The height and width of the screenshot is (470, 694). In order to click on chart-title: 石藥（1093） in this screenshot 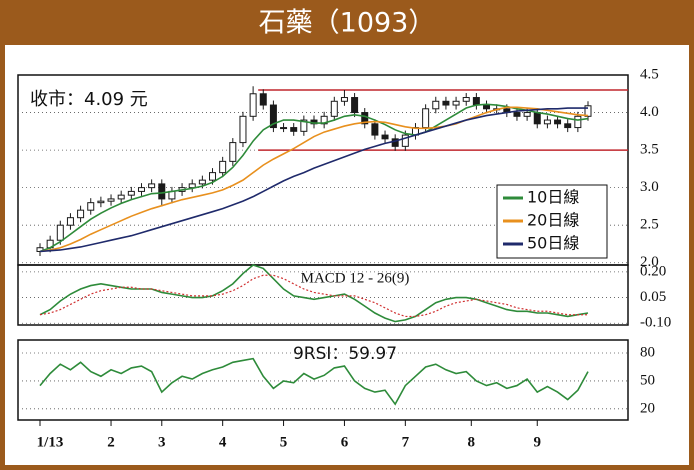, I will do `click(347, 23)`.